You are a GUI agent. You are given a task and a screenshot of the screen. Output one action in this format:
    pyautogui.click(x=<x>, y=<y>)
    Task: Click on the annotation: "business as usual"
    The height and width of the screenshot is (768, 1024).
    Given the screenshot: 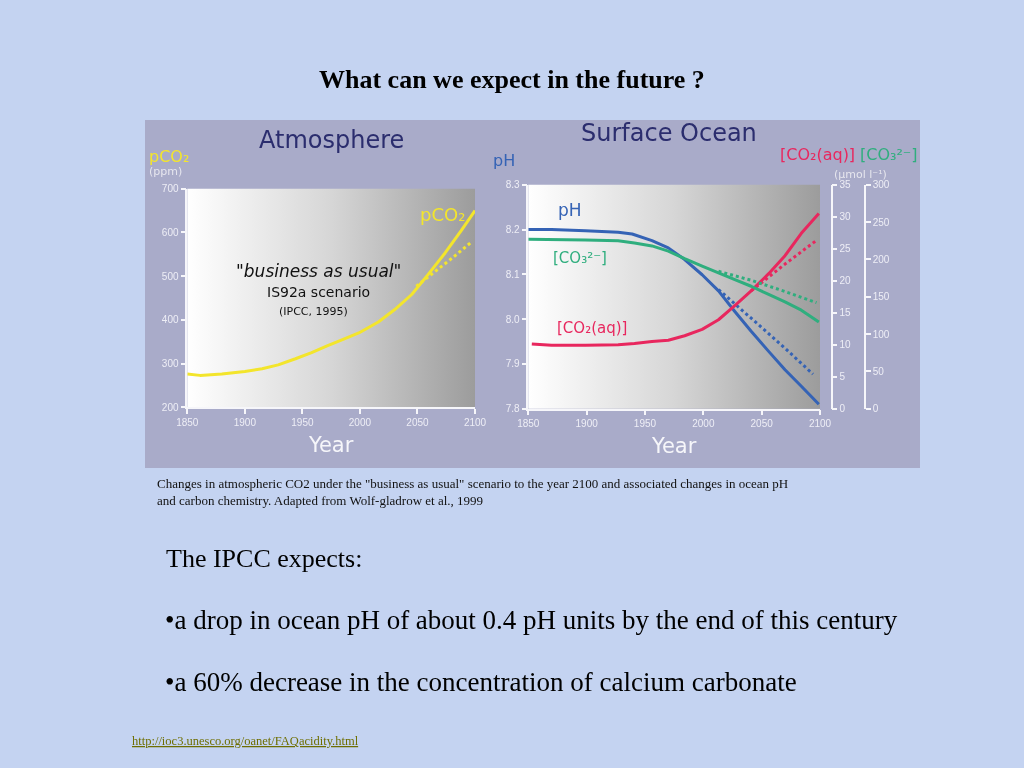 What is the action you would take?
    pyautogui.click(x=319, y=271)
    